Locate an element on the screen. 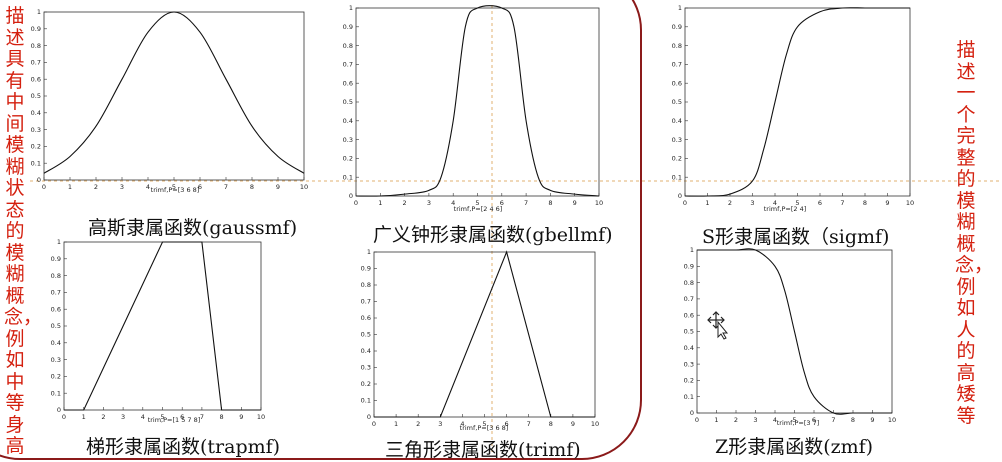  gauss-xtick-label: 1 is located at coordinates (70, 187).